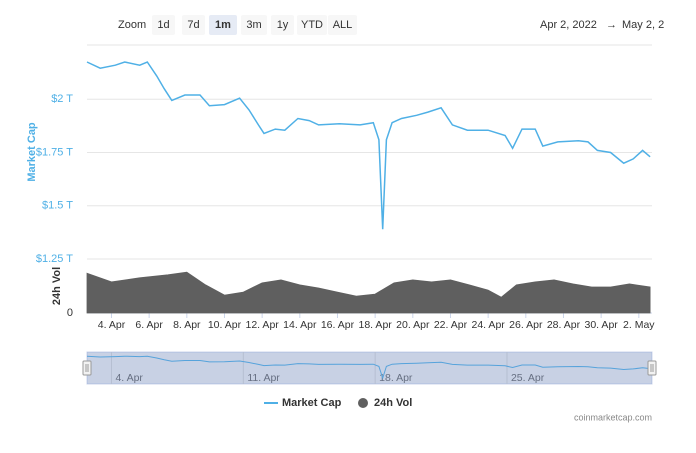 The image size is (696, 453). I want to click on range-button-label: 7d, so click(193, 25).